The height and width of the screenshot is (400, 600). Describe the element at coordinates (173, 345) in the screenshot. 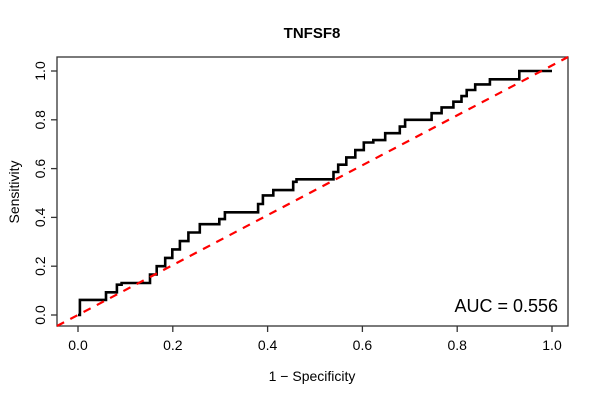

I see `x-tick-label: 0.2` at that location.